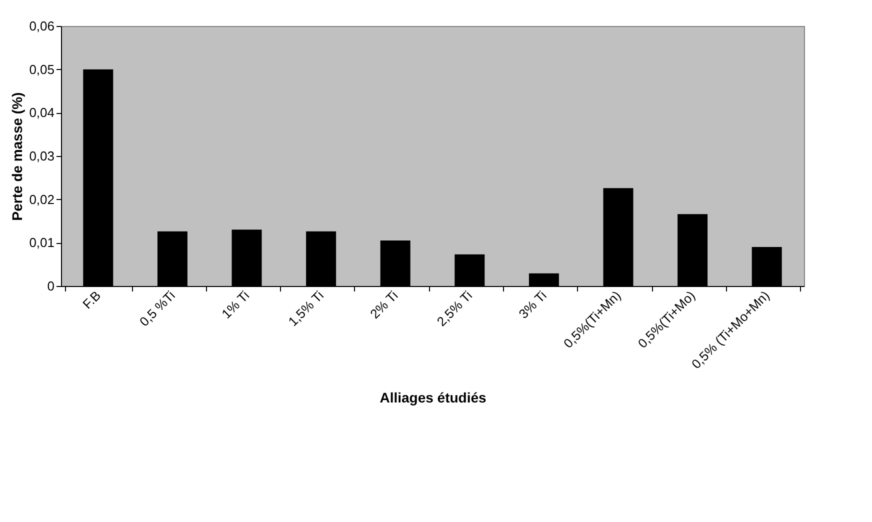 The height and width of the screenshot is (522, 872). What do you see at coordinates (384, 305) in the screenshot?
I see `x-tick-label: 2% Ti` at bounding box center [384, 305].